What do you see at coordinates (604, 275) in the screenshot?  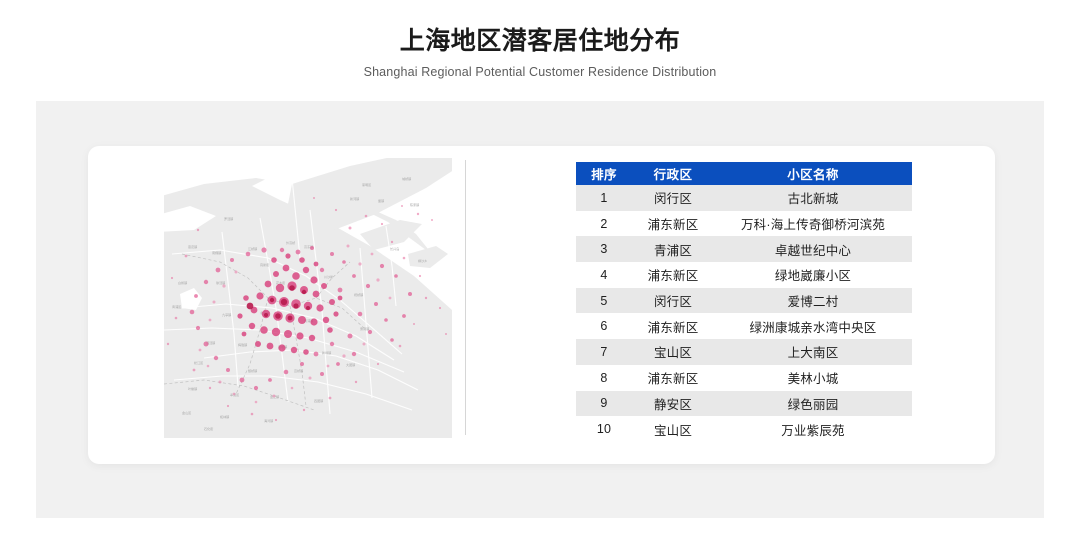 I see `cell-rank: 4` at bounding box center [604, 275].